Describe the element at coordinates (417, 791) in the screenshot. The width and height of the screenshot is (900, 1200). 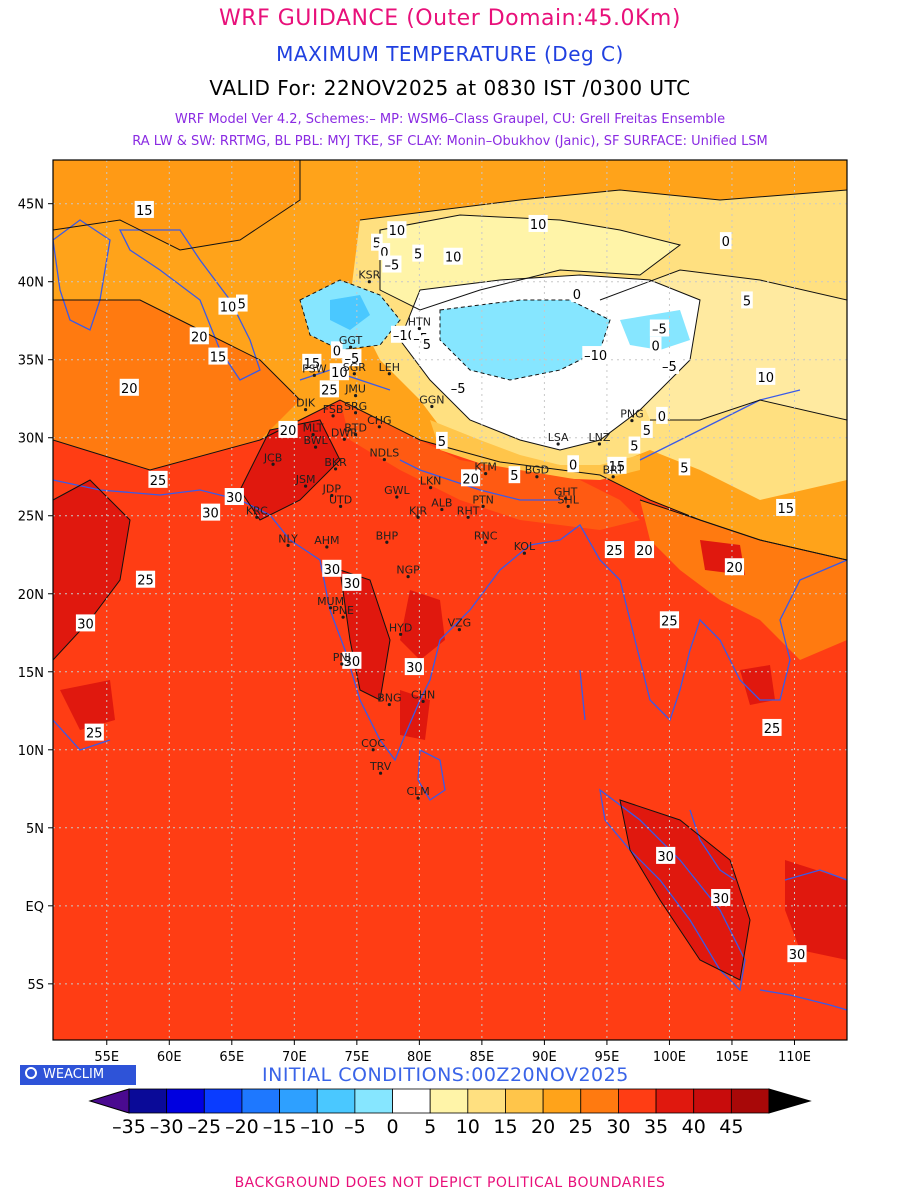
I see `city-label: CLM` at that location.